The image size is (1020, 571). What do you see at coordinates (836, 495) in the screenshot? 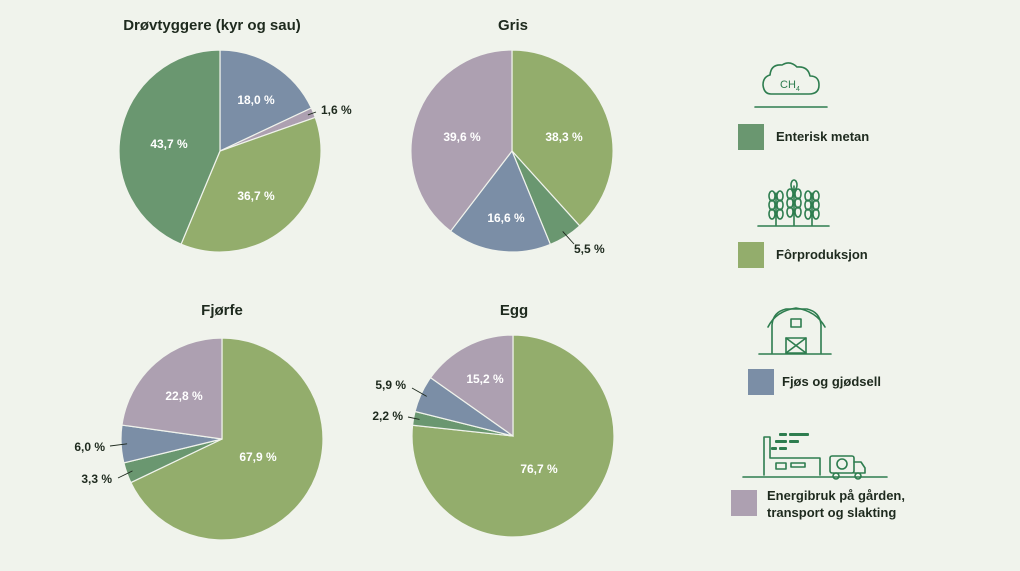
I see `legend-label-energibruk-line-1: Energibruk på gården,` at bounding box center [836, 495].